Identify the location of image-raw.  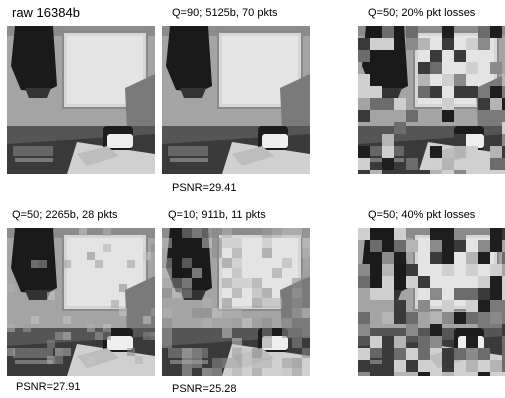
(81, 100).